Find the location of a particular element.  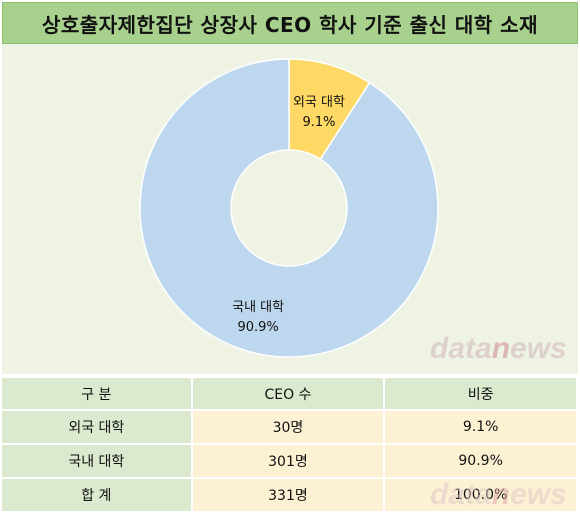

header-ceo-count: CEO 수 is located at coordinates (288, 394).